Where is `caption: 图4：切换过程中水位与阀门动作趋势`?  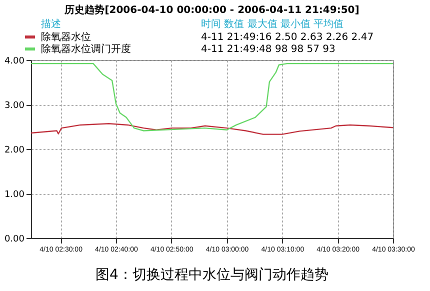
caption: 图4：切换过程中水位与阀门动作趋势 is located at coordinates (212, 275).